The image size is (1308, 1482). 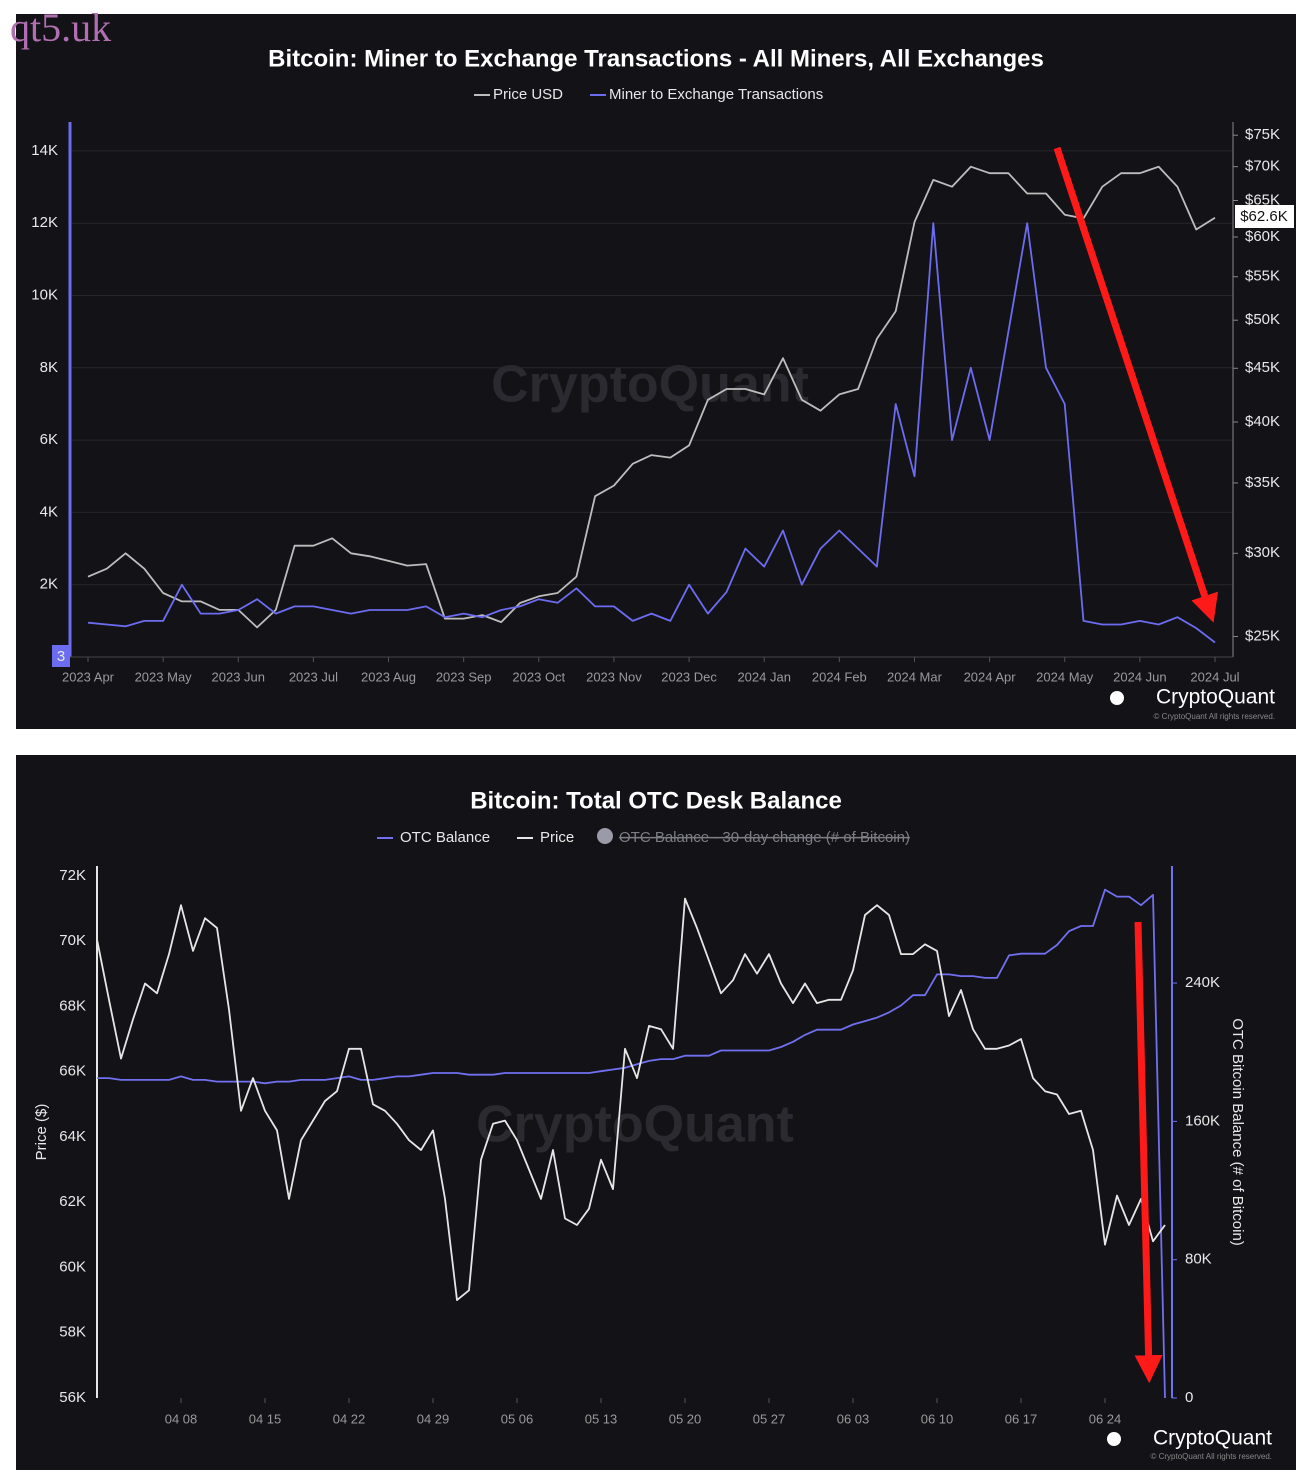 I want to click on x-tick-label: 2024 Jun, so click(x=1140, y=676).